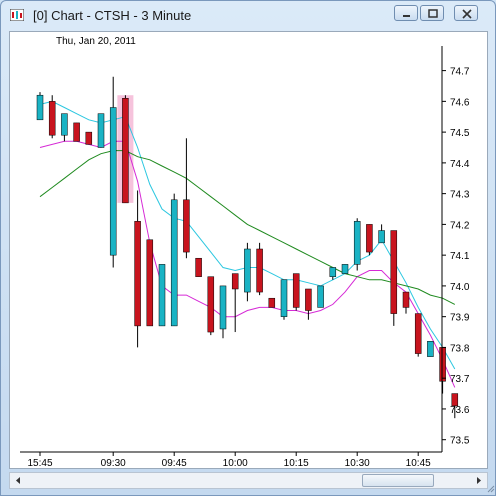 The width and height of the screenshot is (496, 496). I want to click on close-icon, so click(467, 14).